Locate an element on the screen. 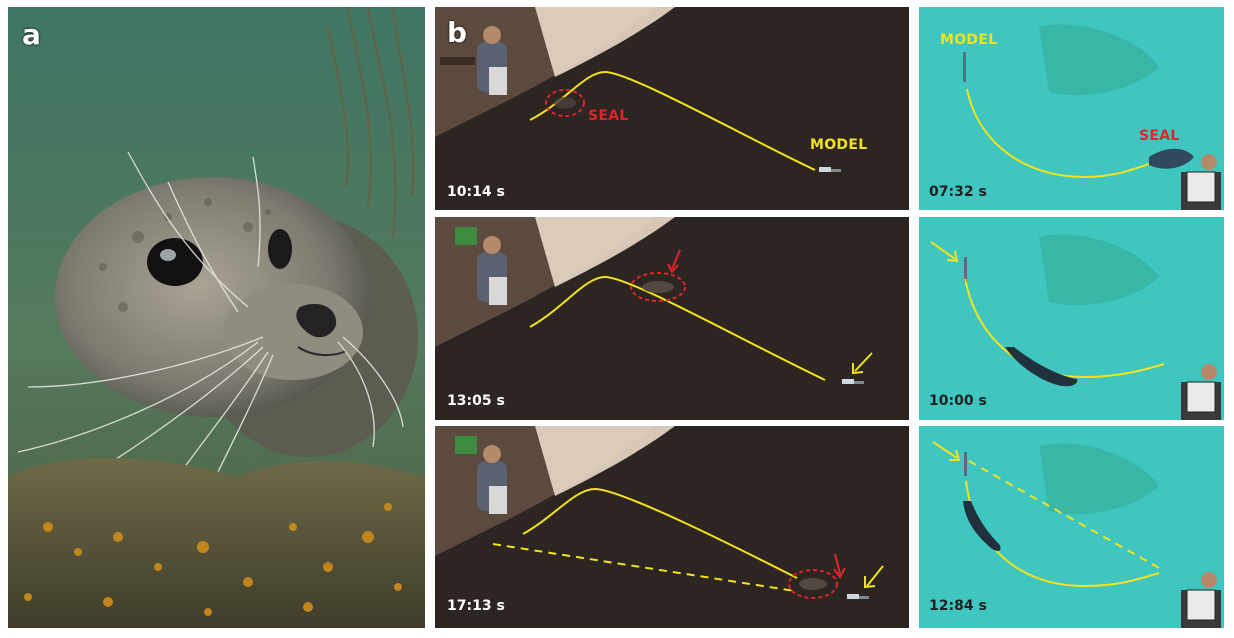 Image resolution: width=1234 pixels, height=638 pixels. timestamp: 13:05 s is located at coordinates (476, 401).